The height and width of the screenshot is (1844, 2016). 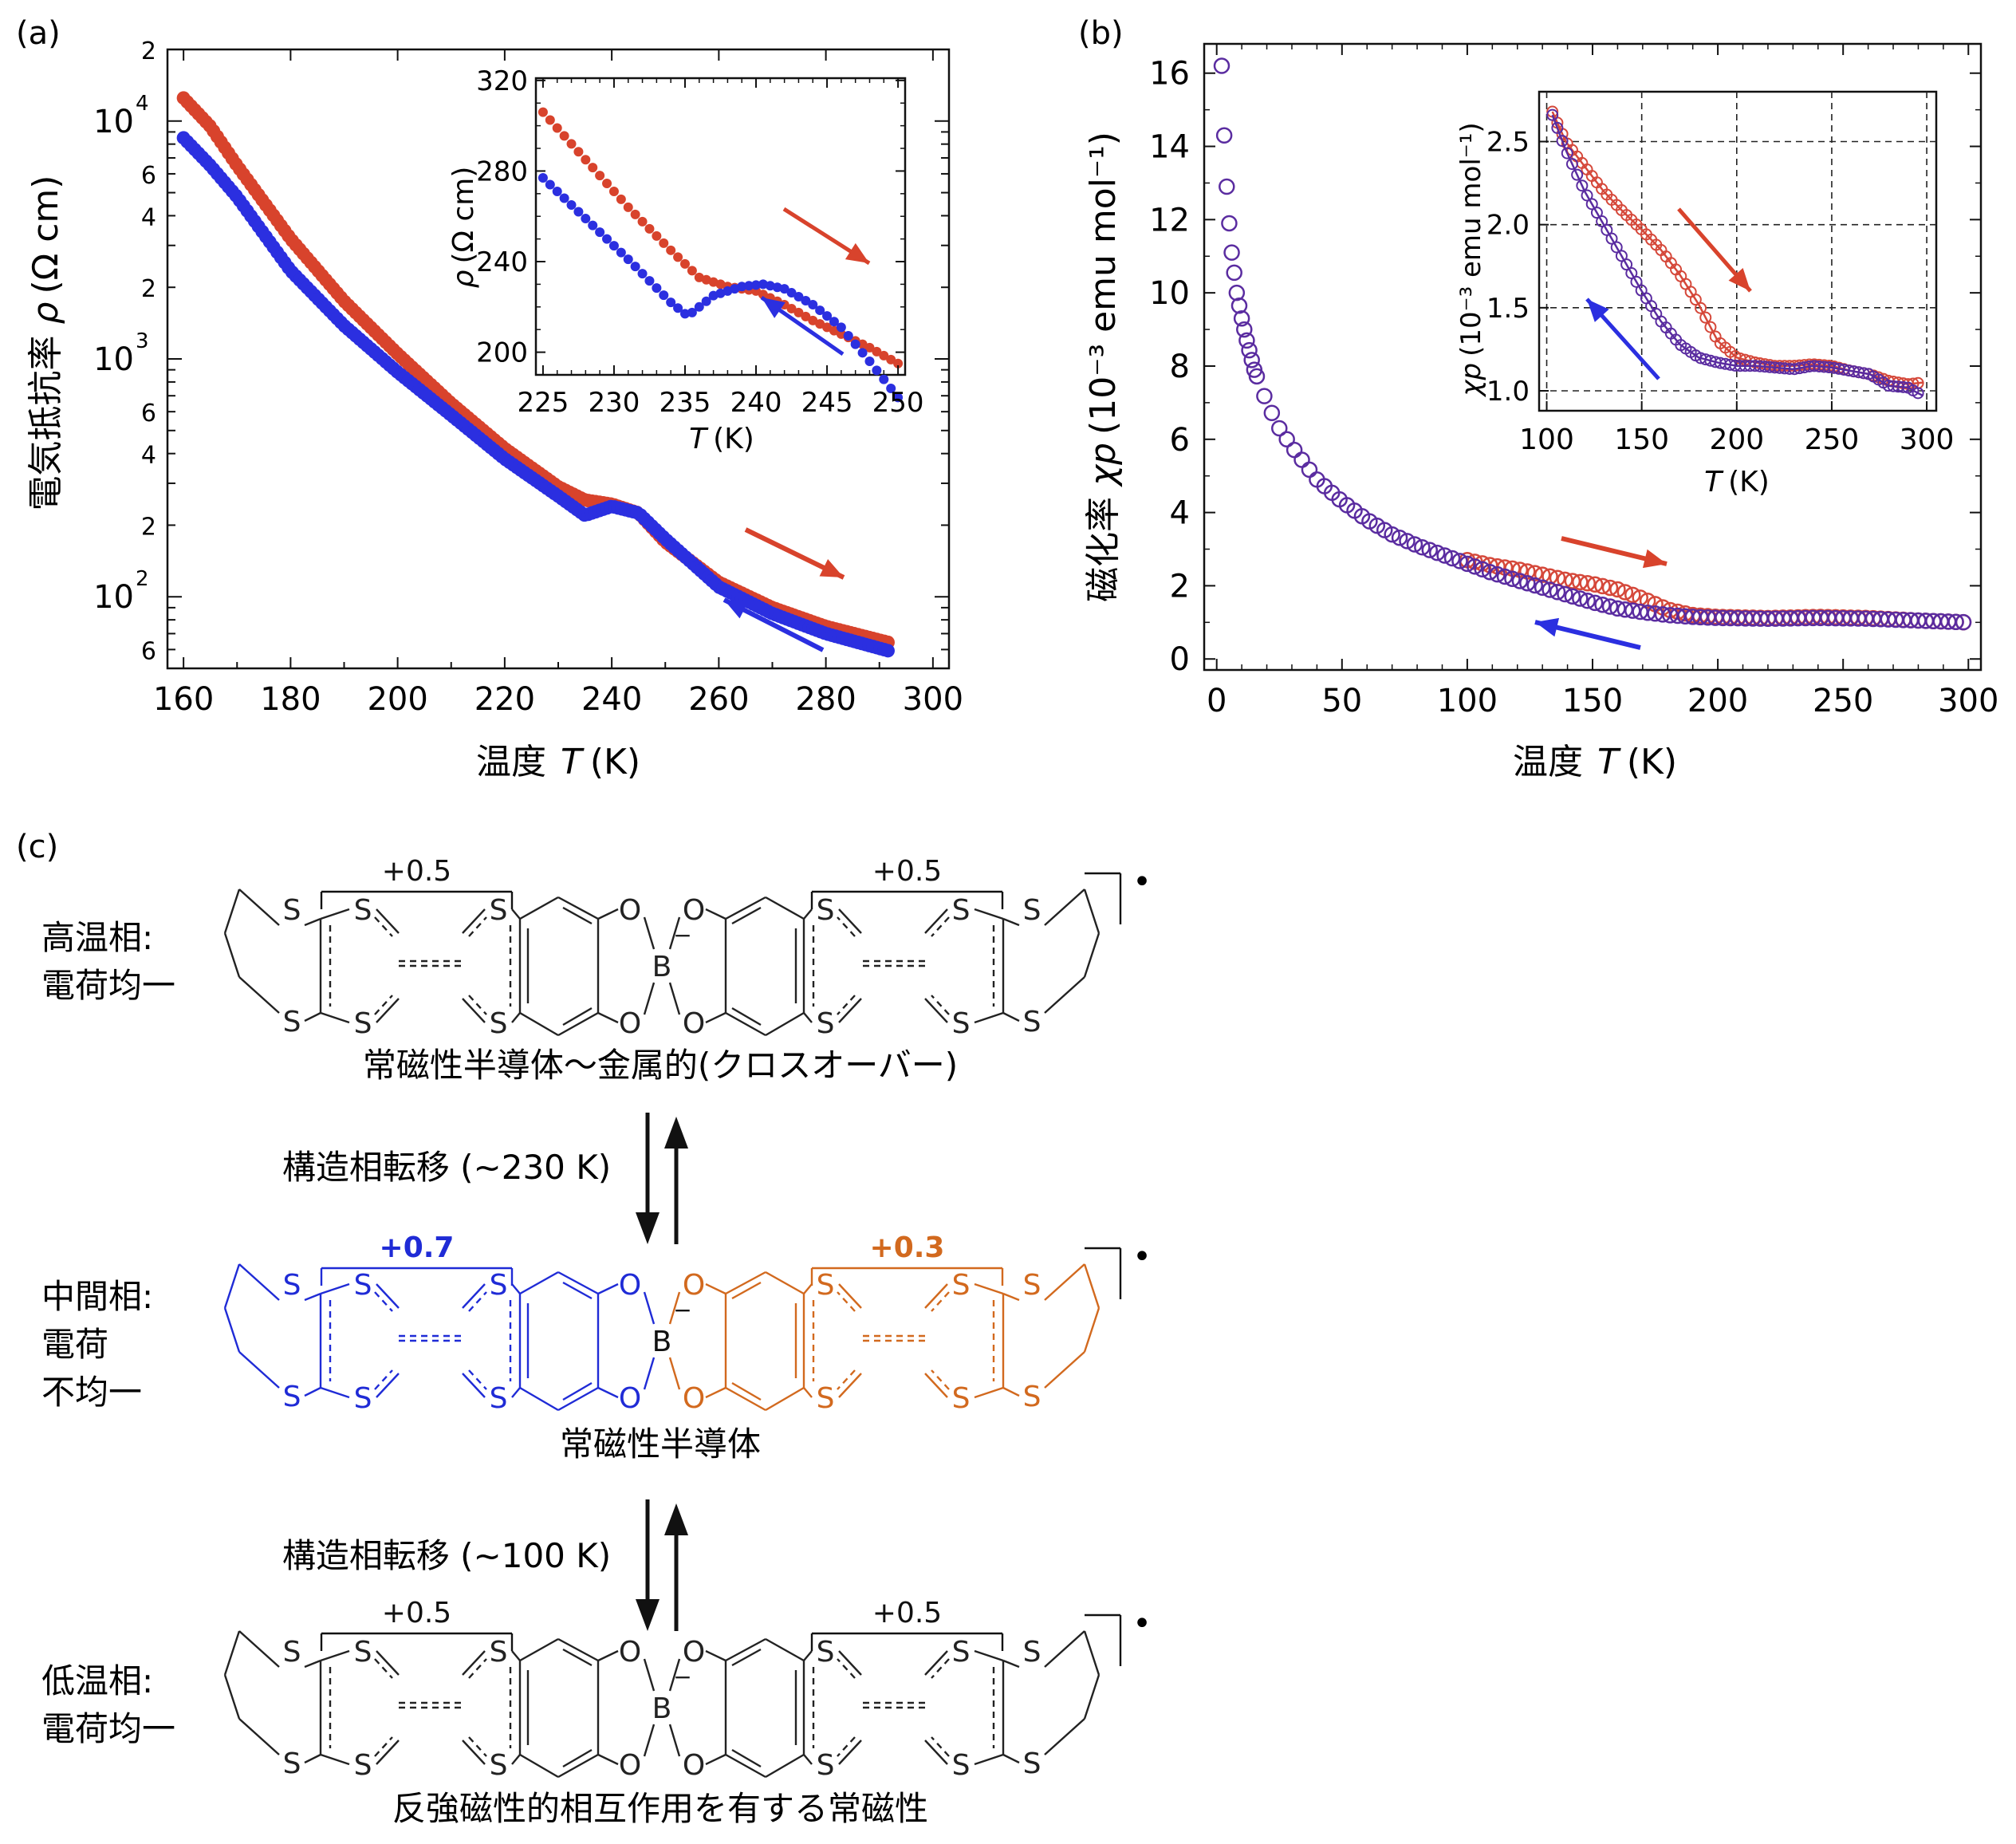 I want to click on b-inset-ylabel: χp(10⁻³ emu mol⁻¹), so click(x=1471, y=259).